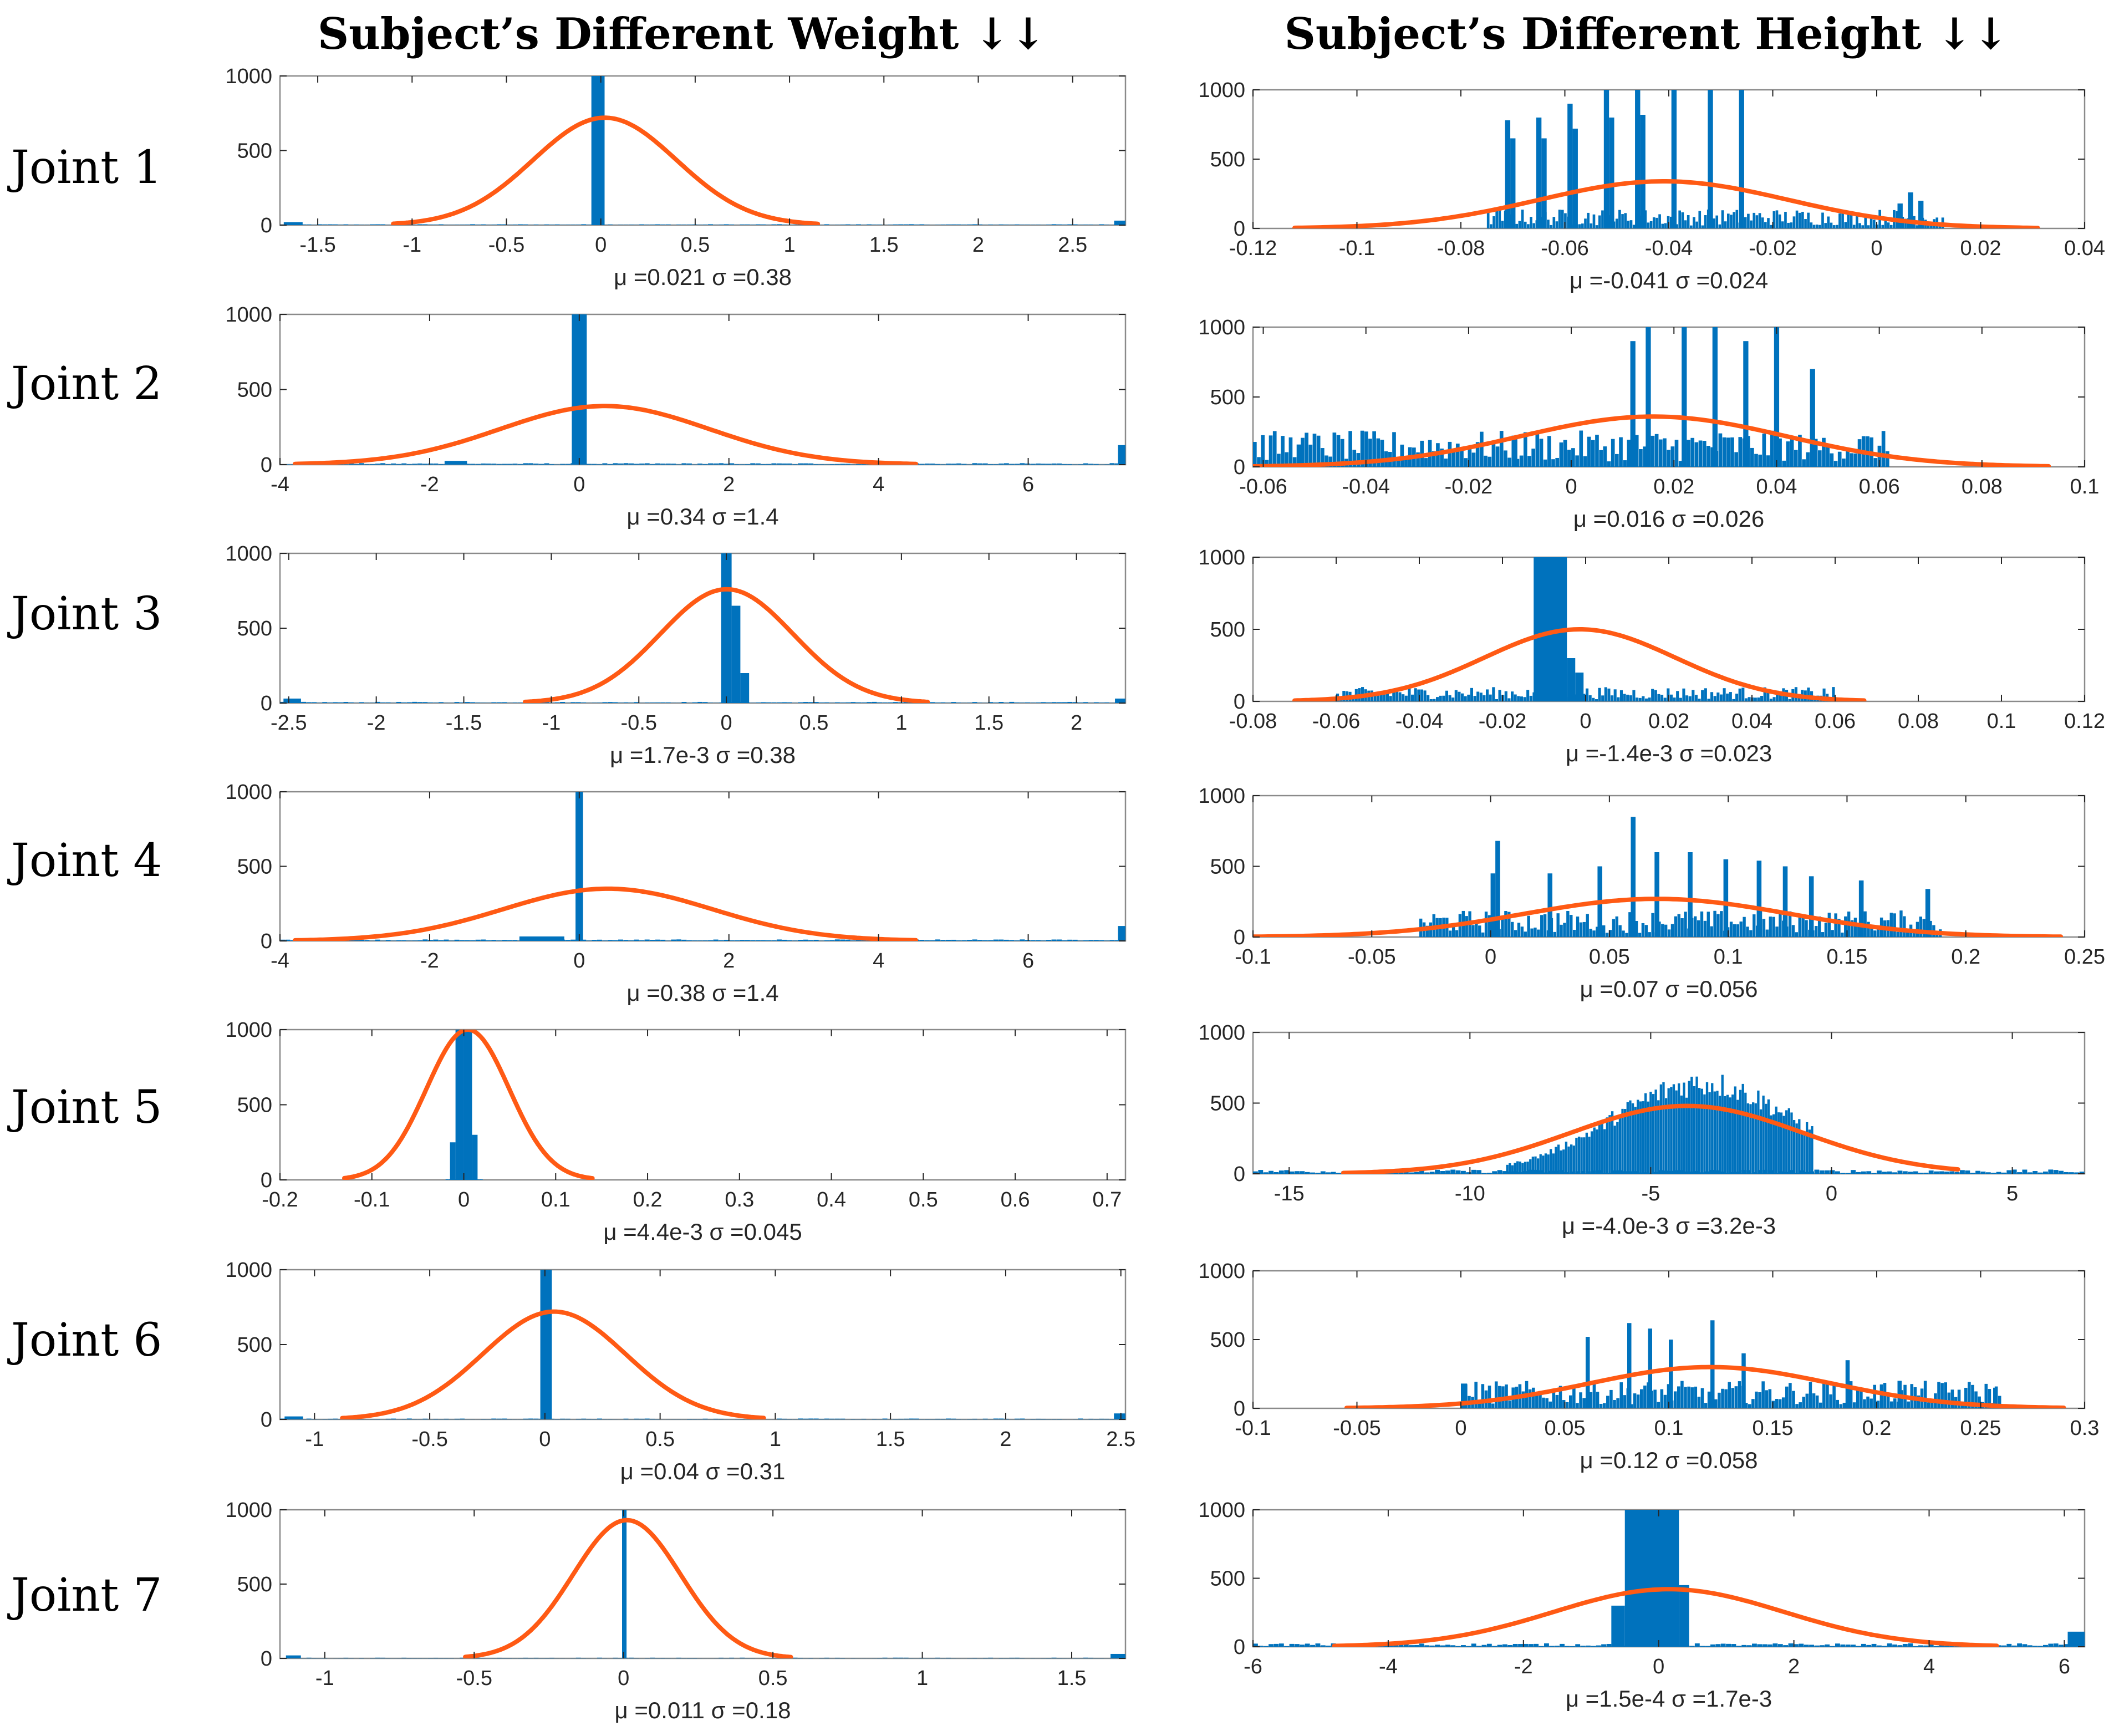  Describe the element at coordinates (1876, 249) in the screenshot. I see `x-tick-label: 0` at that location.